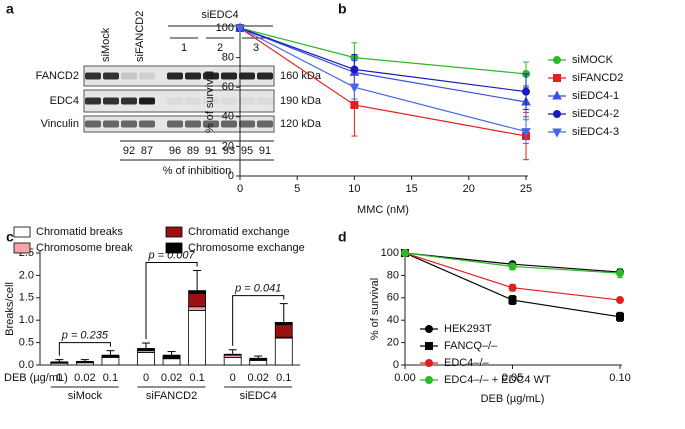 The image size is (685, 429). What do you see at coordinates (354, 189) in the screenshot?
I see `x-tick-label: 10` at bounding box center [354, 189].